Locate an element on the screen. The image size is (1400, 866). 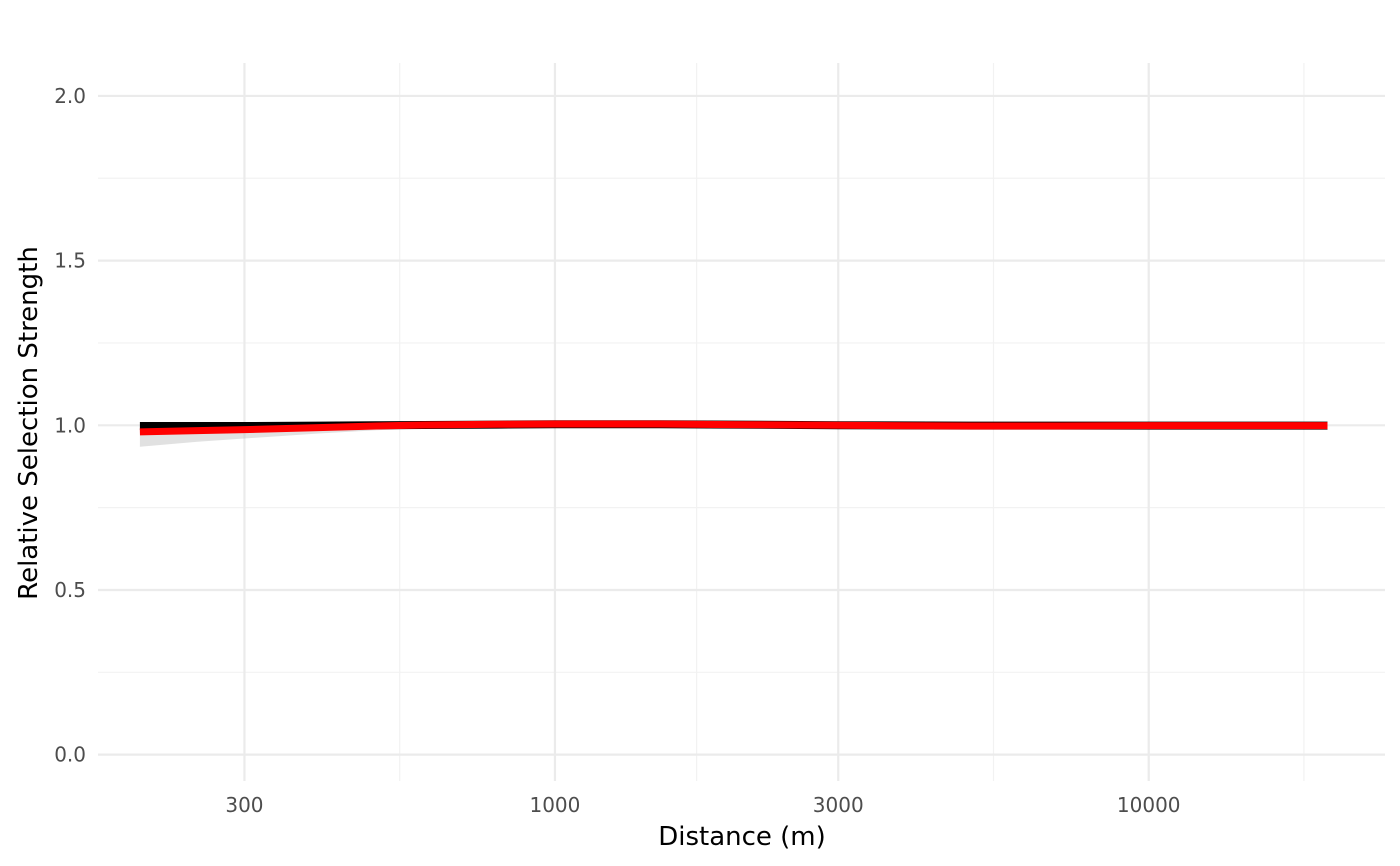
x-tick-label: 10000 is located at coordinates (1149, 805).